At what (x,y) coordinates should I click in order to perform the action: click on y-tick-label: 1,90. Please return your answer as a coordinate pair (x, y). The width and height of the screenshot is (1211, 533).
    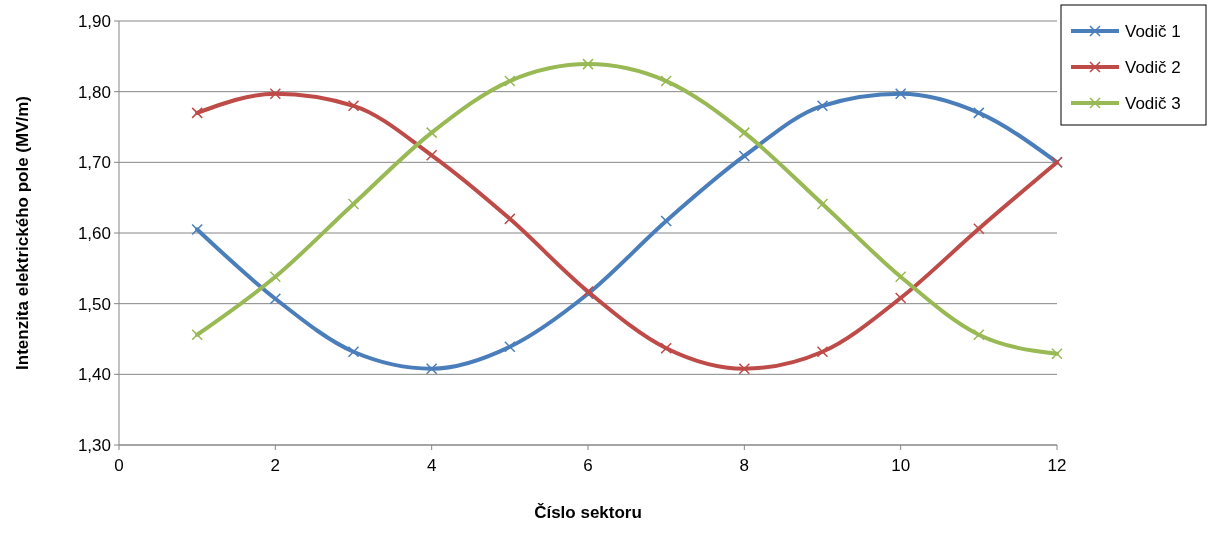
    Looking at the image, I should click on (94, 21).